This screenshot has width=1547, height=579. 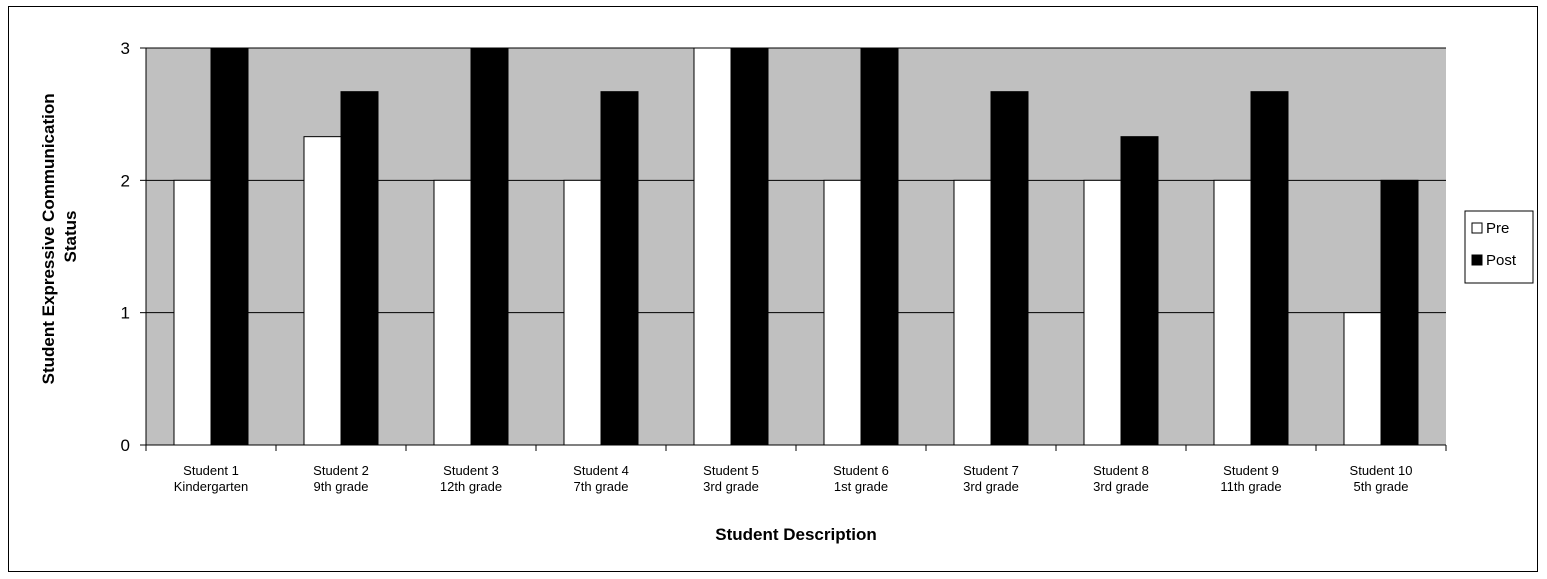 I want to click on x-category-label-line: Student 2, so click(x=341, y=470).